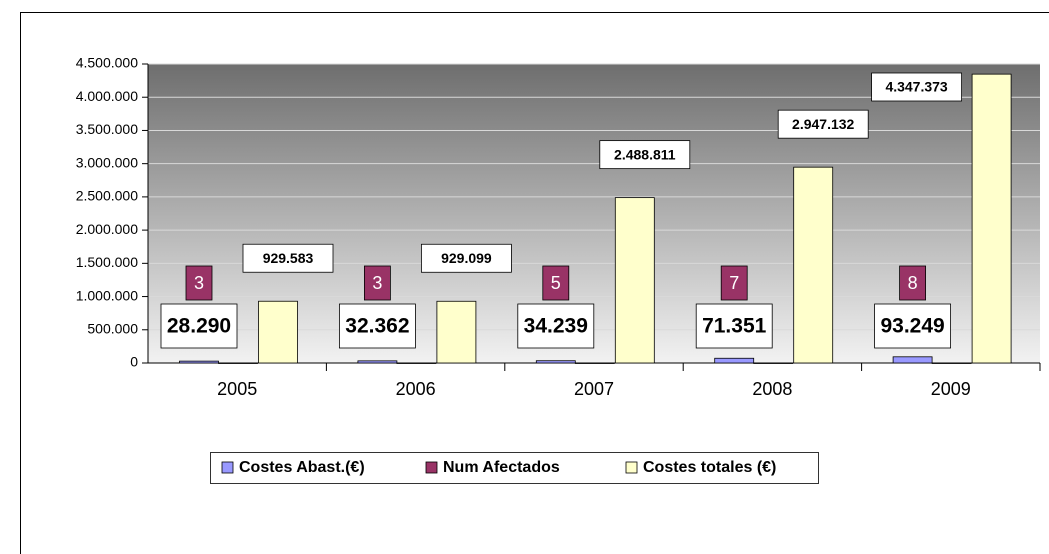 The width and height of the screenshot is (1049, 554). I want to click on legend-box, so click(514, 468).